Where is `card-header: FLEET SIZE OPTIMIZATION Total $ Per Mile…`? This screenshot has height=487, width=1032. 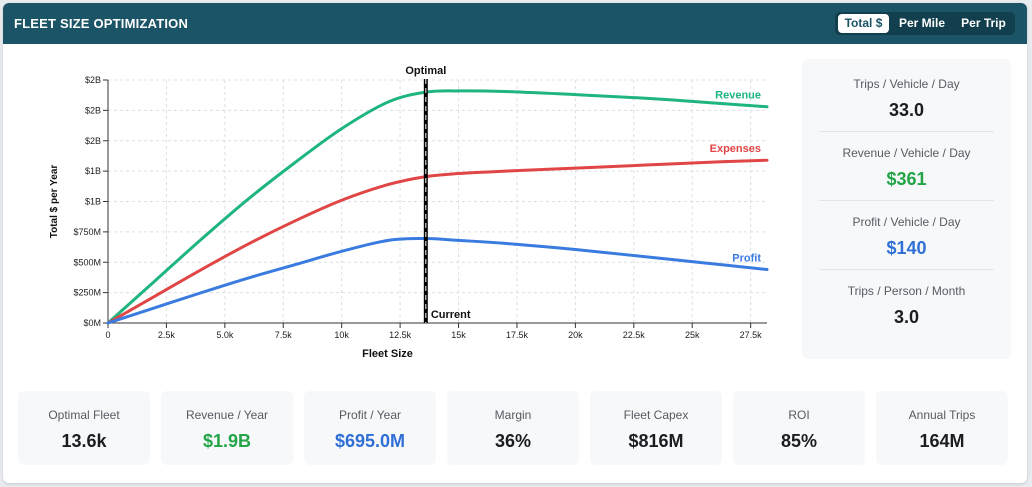
card-header: FLEET SIZE OPTIMIZATION Total $ Per Mile… is located at coordinates (515, 23).